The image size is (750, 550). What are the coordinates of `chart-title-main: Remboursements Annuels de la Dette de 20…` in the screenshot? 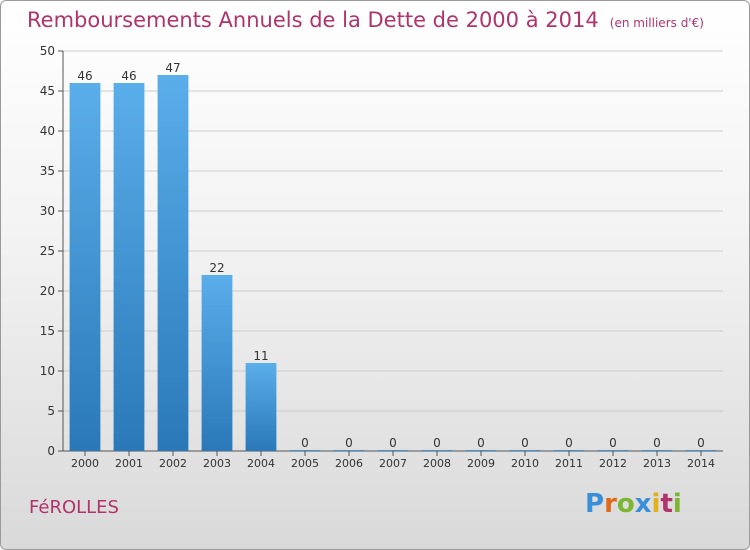 It's located at (313, 20).